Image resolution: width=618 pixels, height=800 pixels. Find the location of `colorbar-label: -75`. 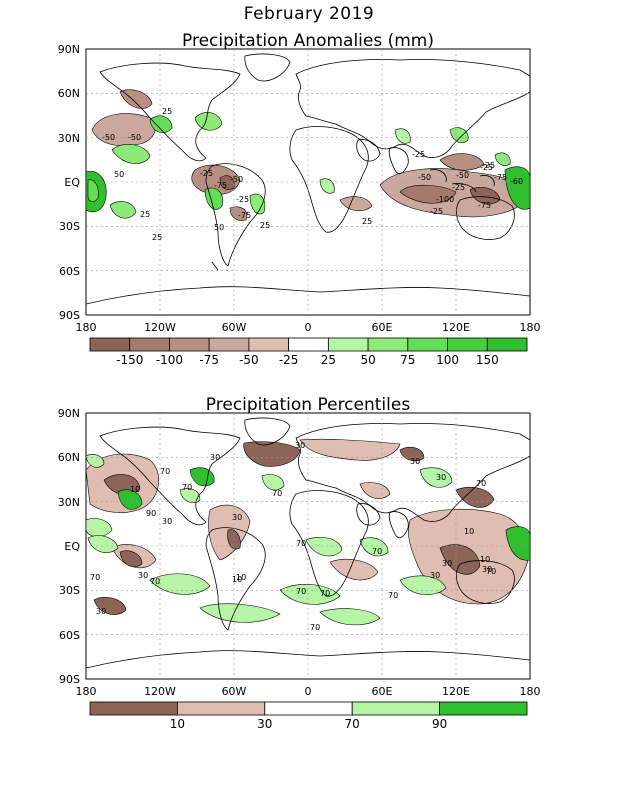

colorbar-label: -75 is located at coordinates (209, 360).